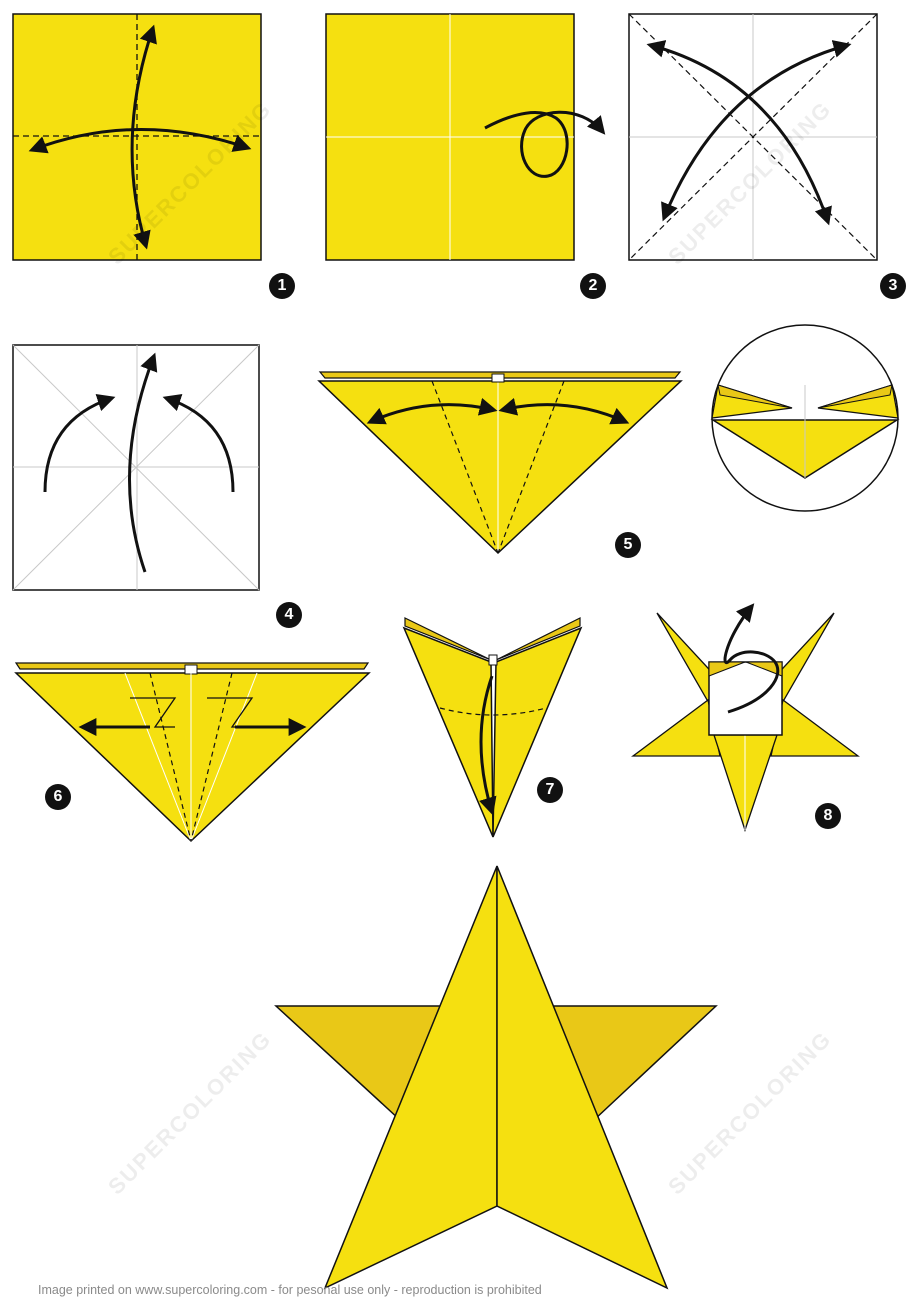 The height and width of the screenshot is (1300, 919). I want to click on step-4-illustration, so click(136, 467).